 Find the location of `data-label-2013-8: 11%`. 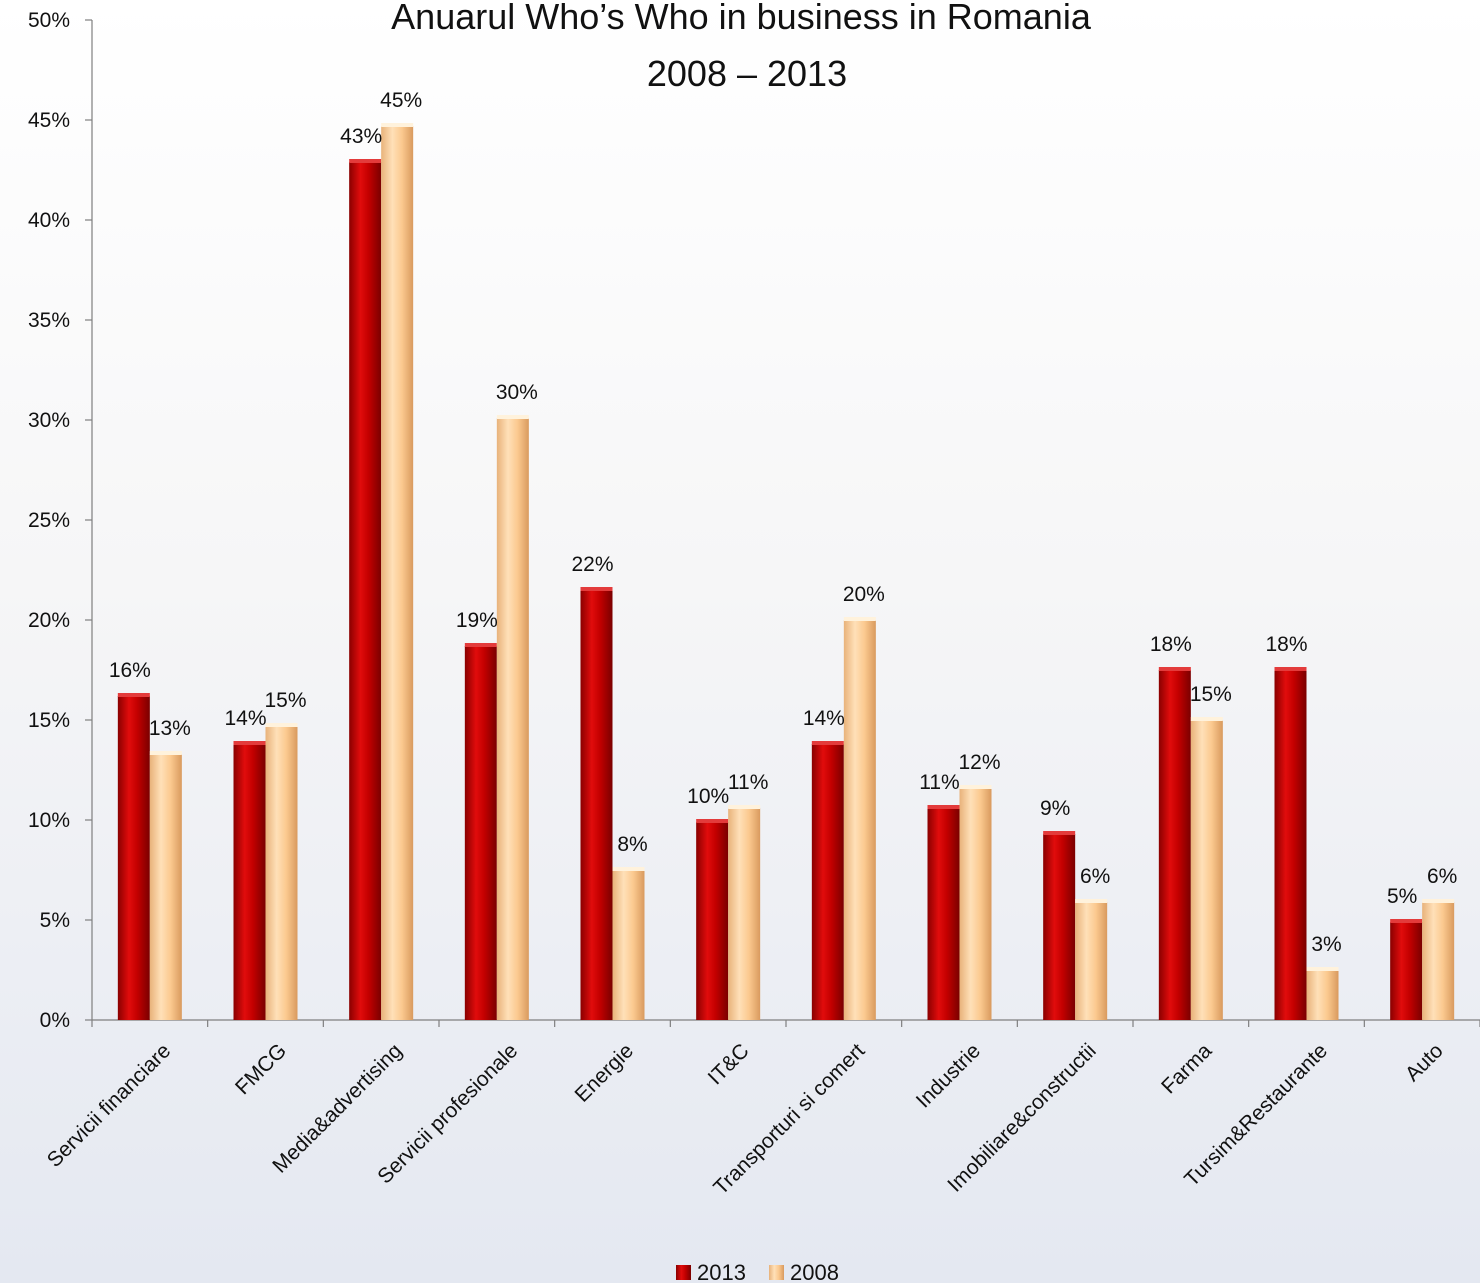

data-label-2013-8: 11% is located at coordinates (939, 782).